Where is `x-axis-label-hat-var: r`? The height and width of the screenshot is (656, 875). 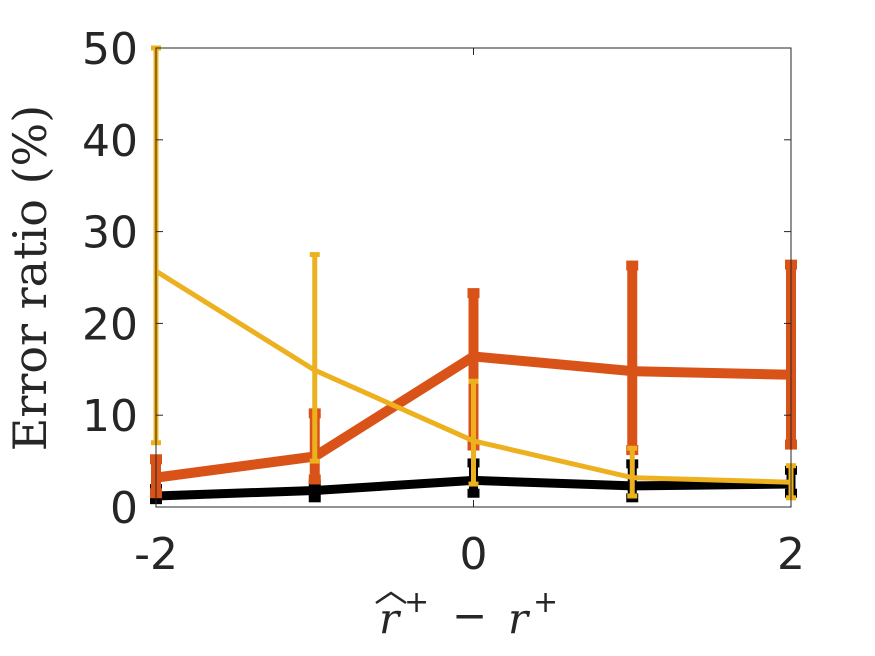 x-axis-label-hat-var: r is located at coordinates (390, 618).